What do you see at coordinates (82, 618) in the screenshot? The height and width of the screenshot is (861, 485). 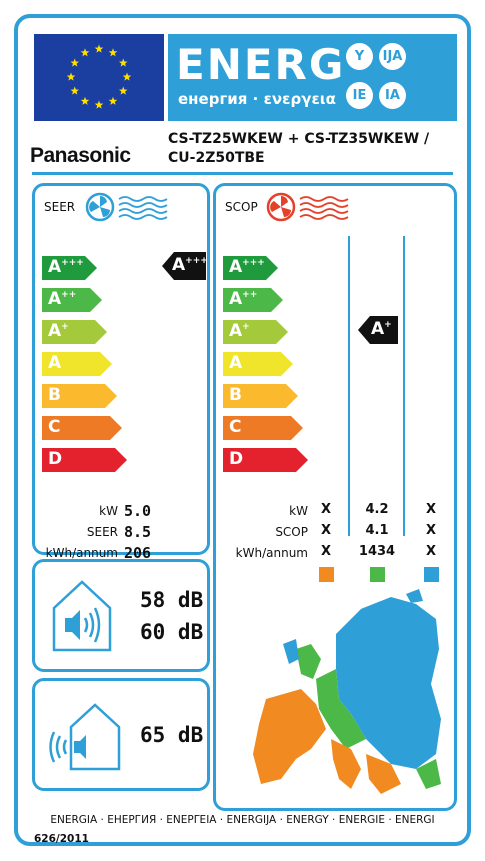 I see `indoor-speaker-icon` at bounding box center [82, 618].